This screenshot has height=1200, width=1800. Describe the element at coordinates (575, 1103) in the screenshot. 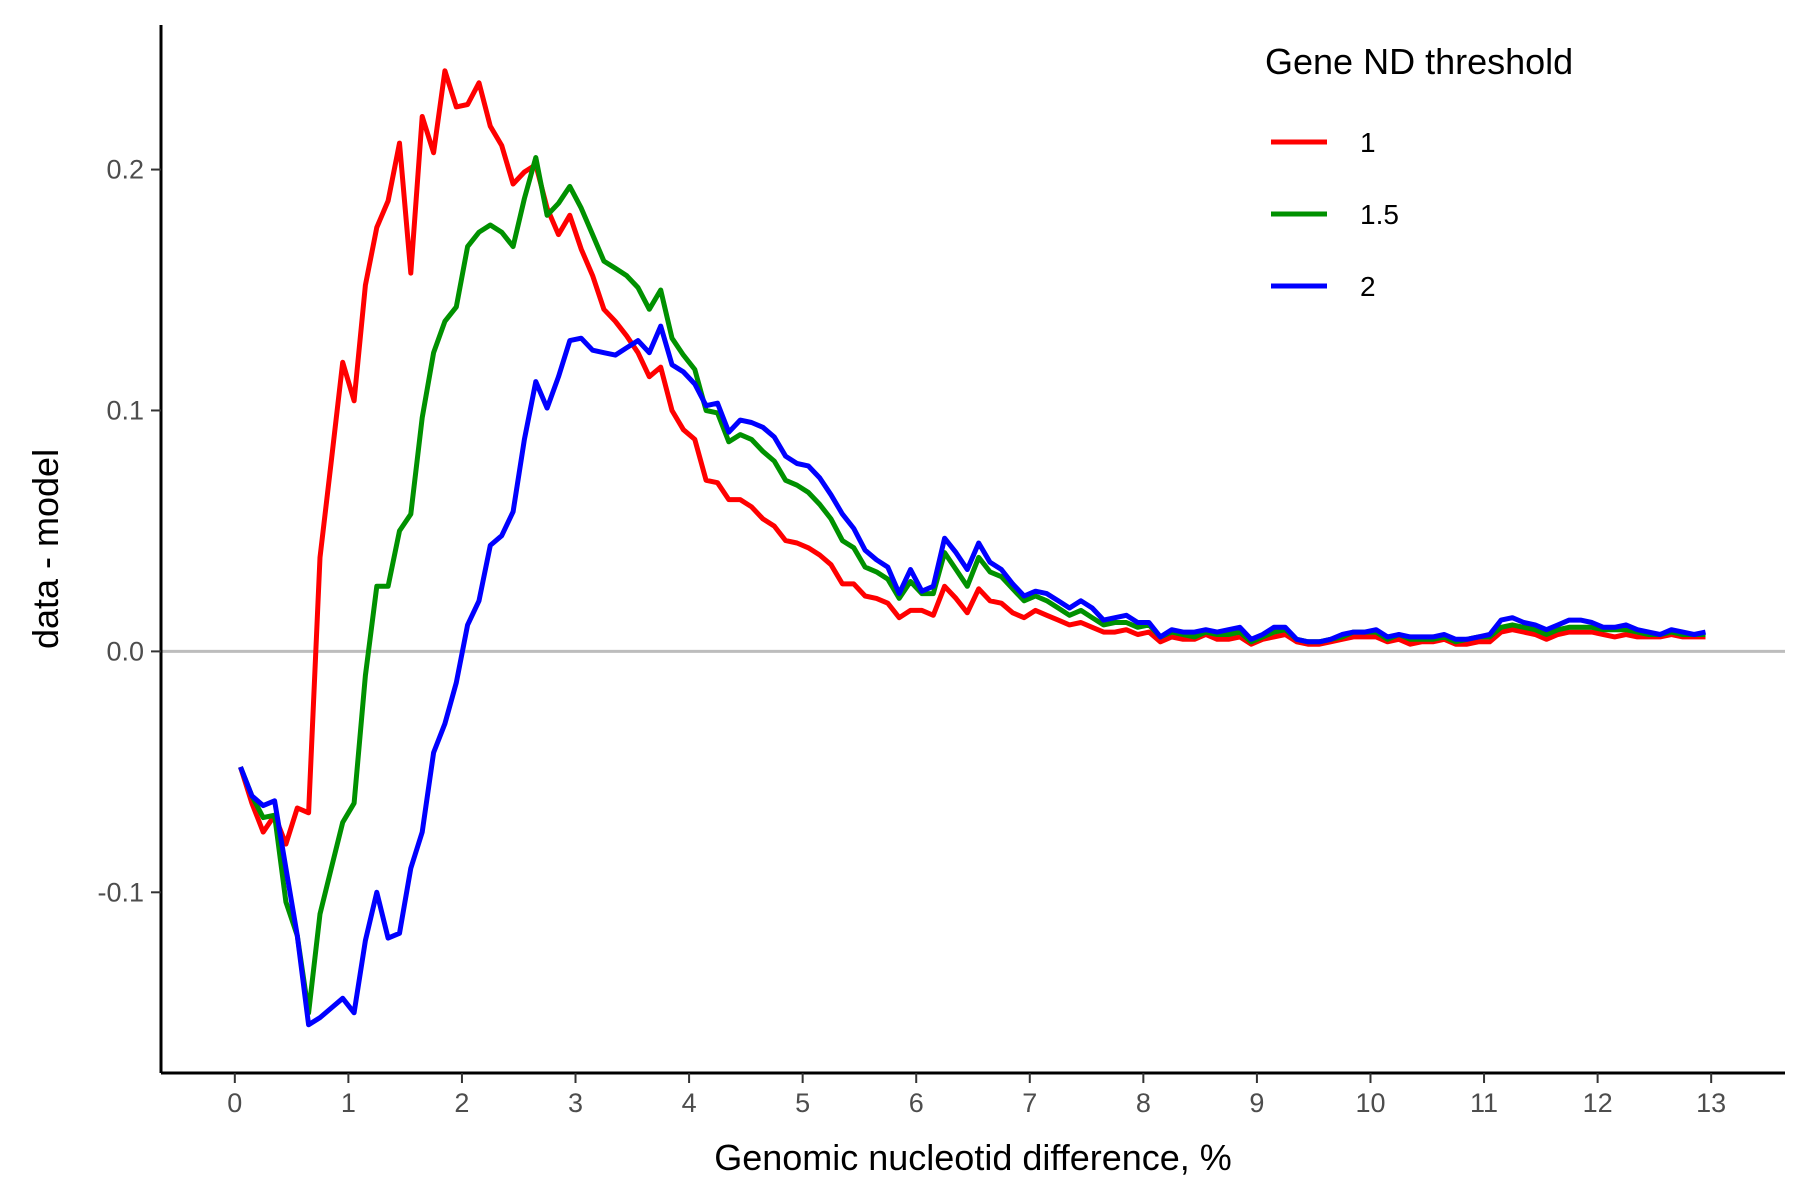

I see `x-tick-label: 3` at that location.